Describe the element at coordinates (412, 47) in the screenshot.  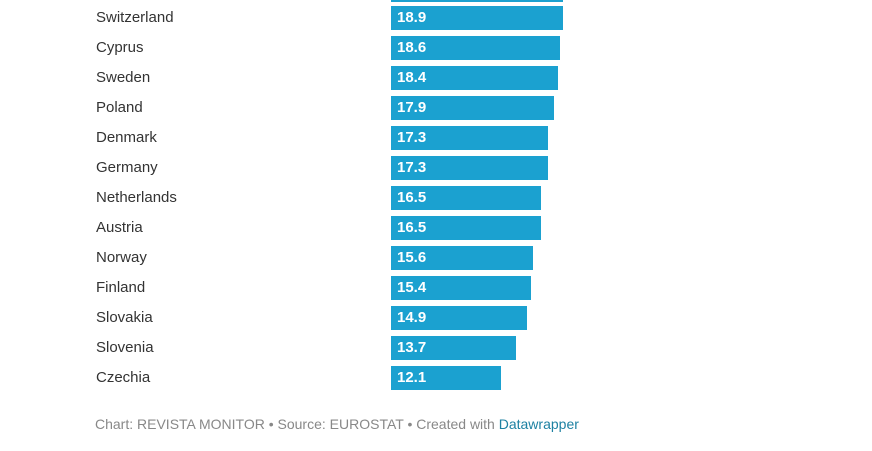
I see `value-label: 18.6` at that location.